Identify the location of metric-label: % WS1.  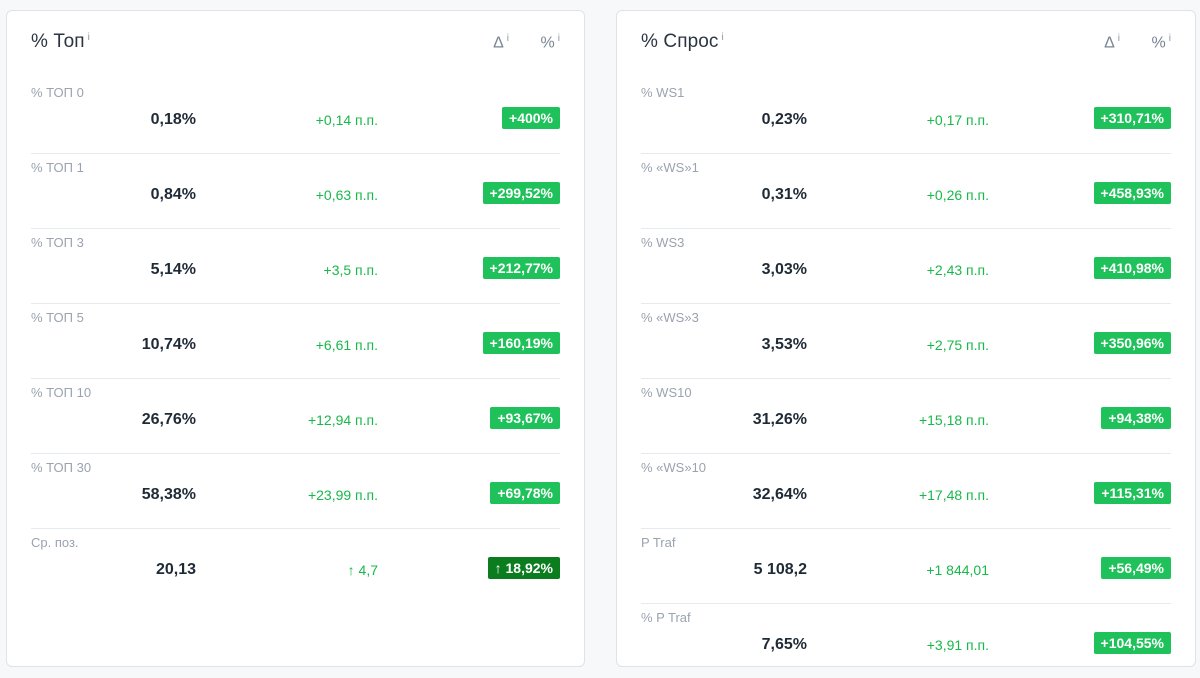
(663, 92).